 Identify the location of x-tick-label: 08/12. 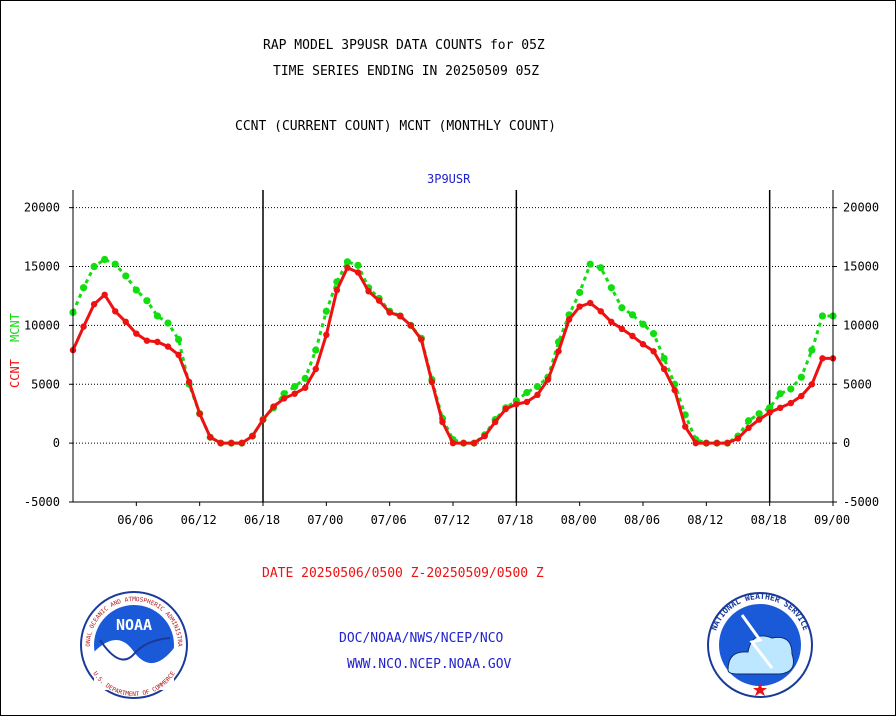
(705, 520).